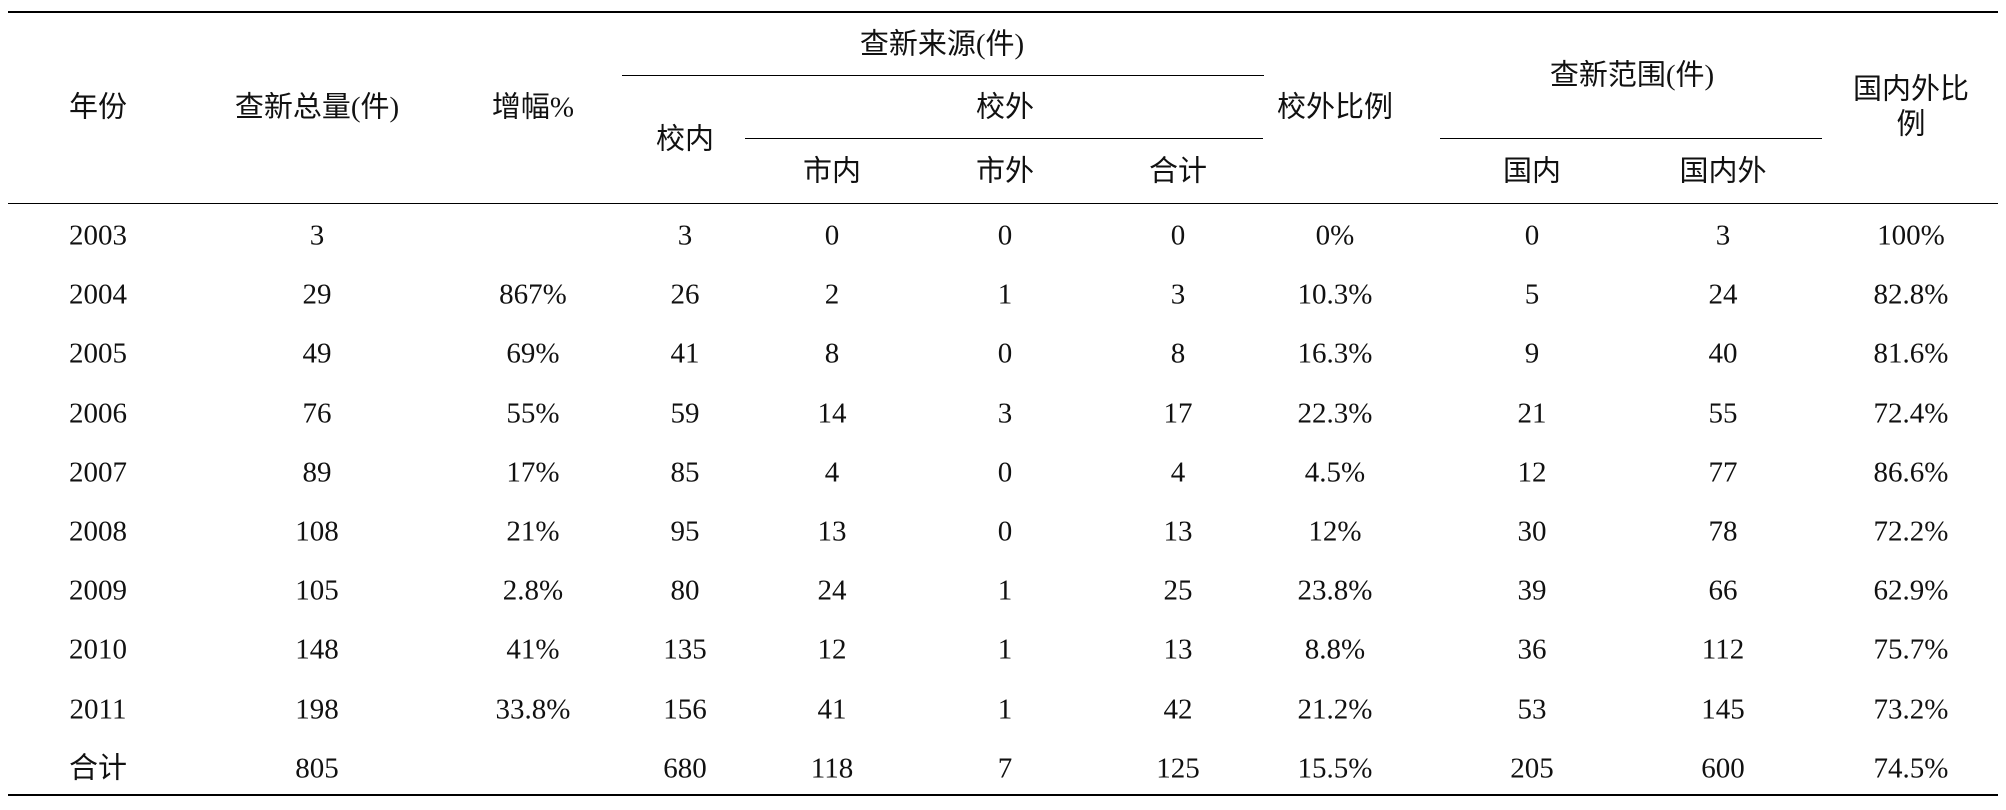  I want to click on cell-dom-foreign-ratio: 100%, so click(1911, 235).